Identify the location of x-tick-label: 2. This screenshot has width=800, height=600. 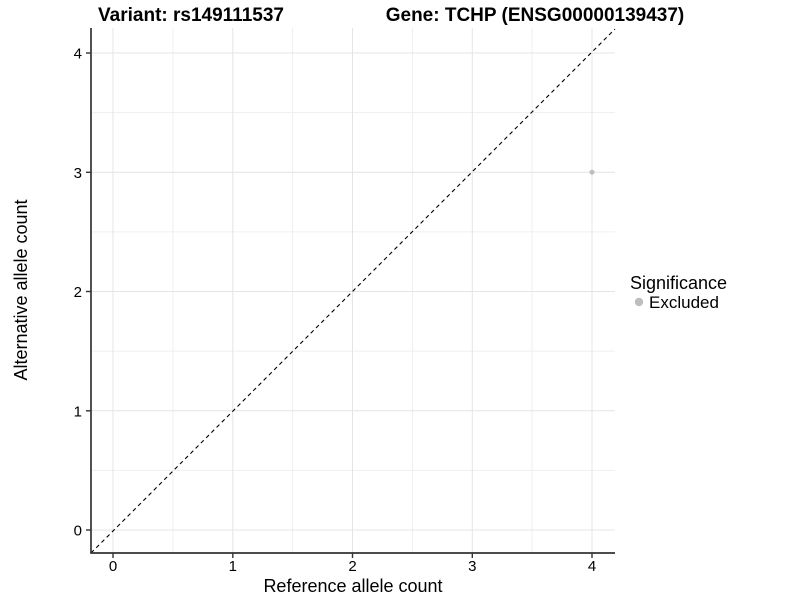
(352, 566).